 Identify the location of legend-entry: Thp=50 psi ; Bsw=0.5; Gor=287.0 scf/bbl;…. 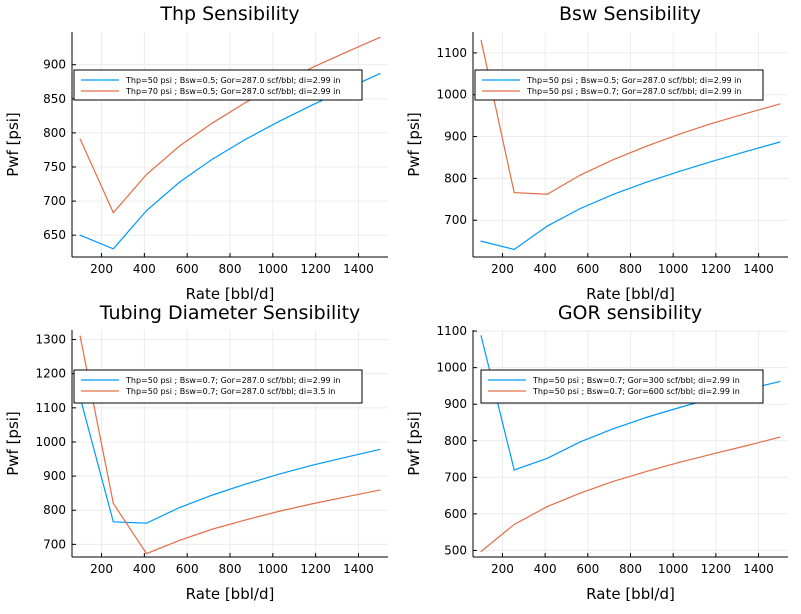
(232, 80).